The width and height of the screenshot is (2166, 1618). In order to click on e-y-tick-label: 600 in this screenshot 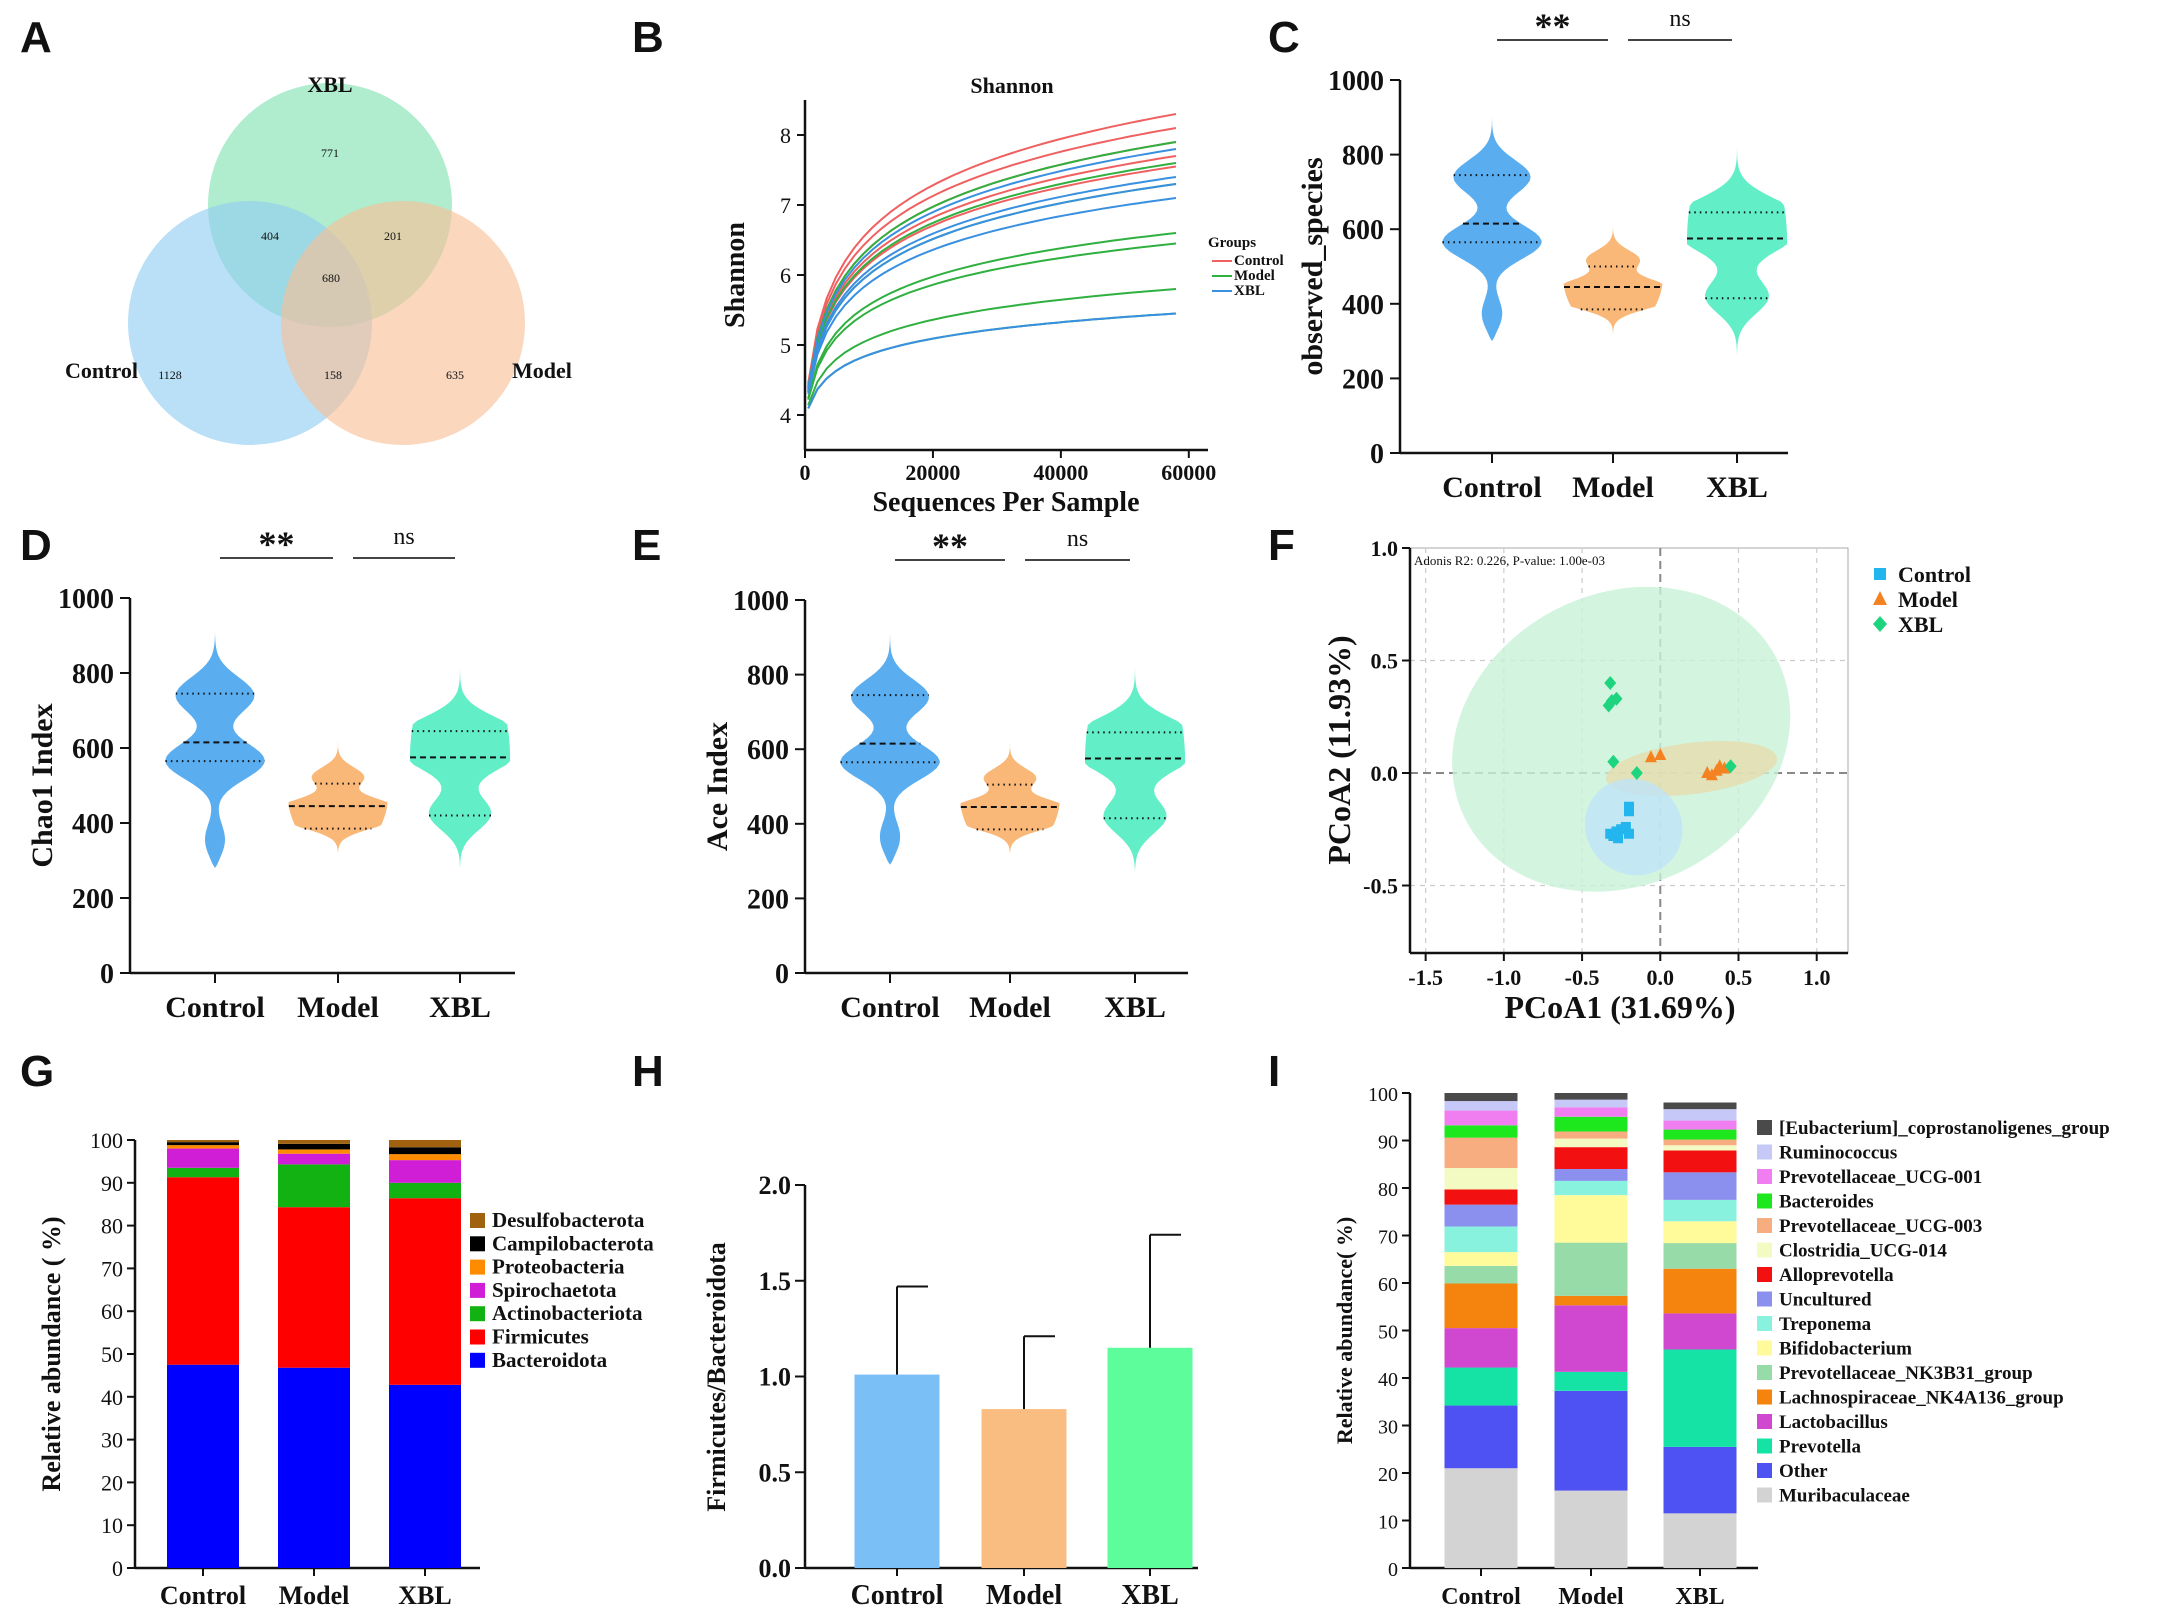, I will do `click(768, 750)`.